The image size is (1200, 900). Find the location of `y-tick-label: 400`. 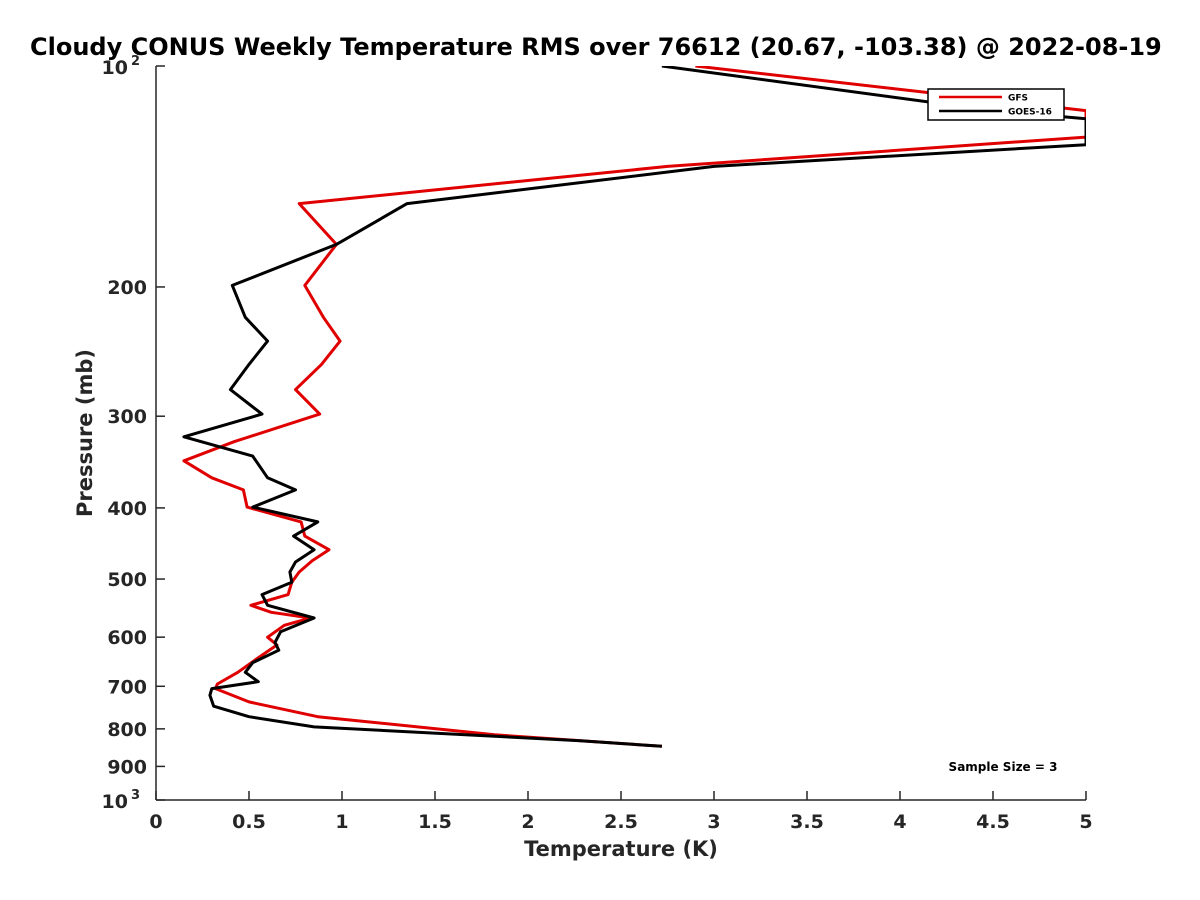

y-tick-label: 400 is located at coordinates (127, 509).